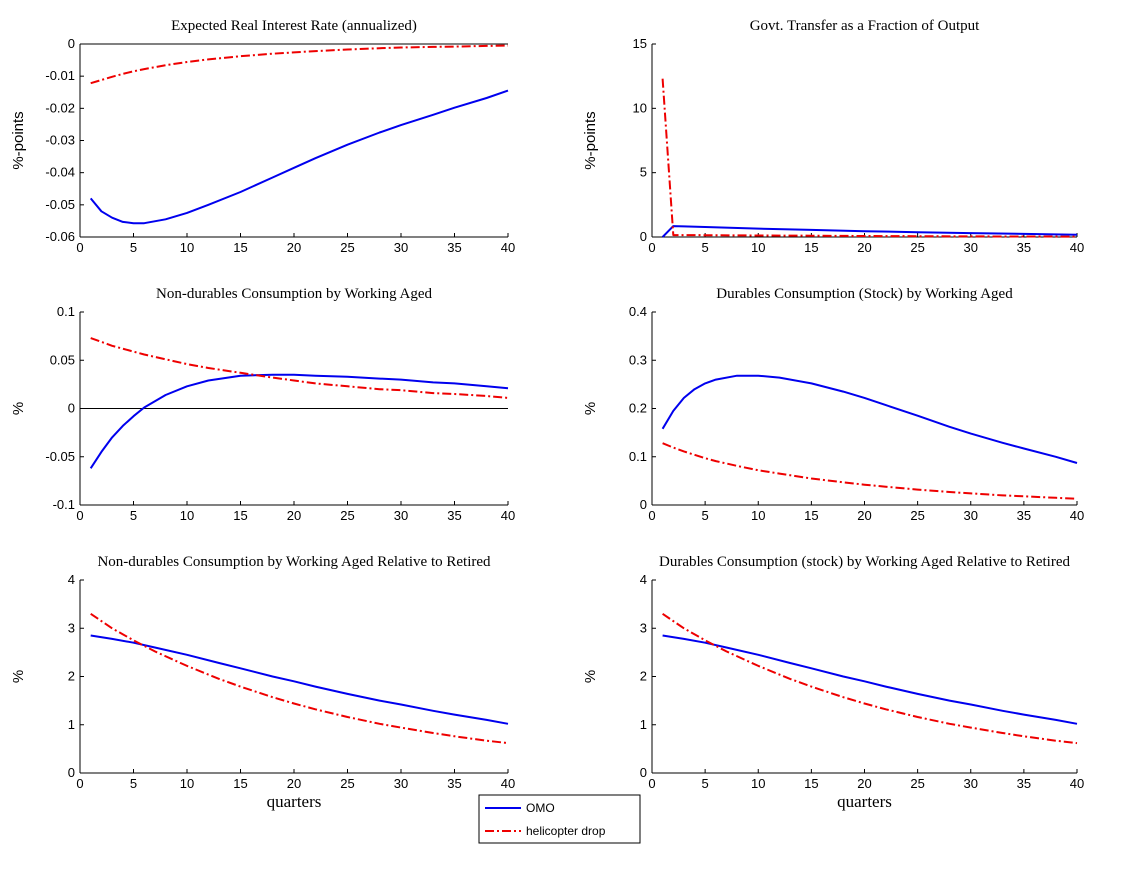  I want to click on legend-label: helicopter drop, so click(566, 831).